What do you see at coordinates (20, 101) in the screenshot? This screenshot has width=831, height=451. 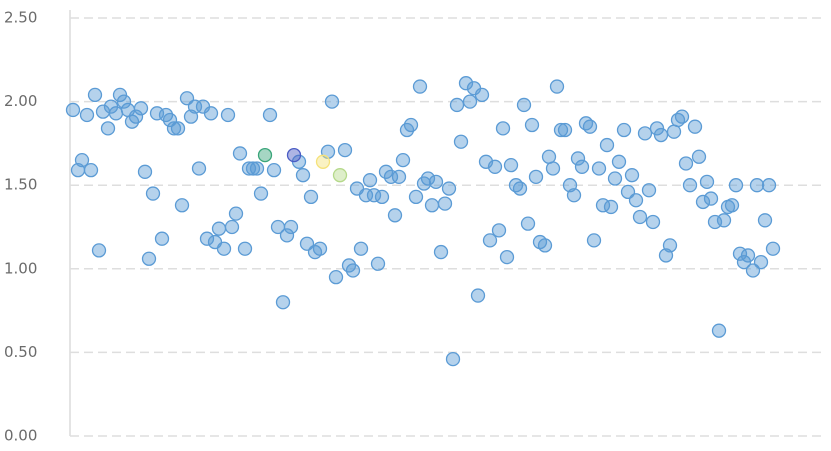 I see `y-tick-label: 2.00` at bounding box center [20, 101].